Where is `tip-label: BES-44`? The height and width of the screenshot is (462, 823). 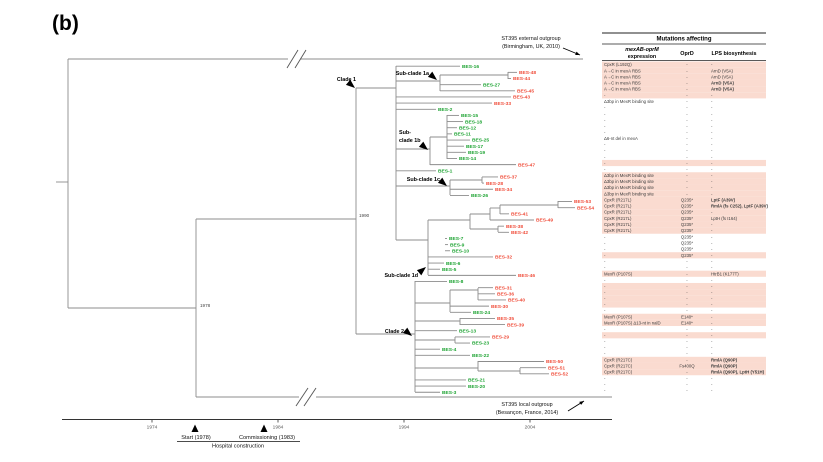
tip-label: BES-44 is located at coordinates (521, 79).